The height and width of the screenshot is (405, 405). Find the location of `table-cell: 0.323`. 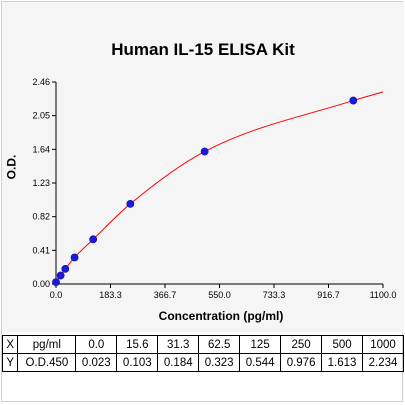

table-cell: 0.323 is located at coordinates (219, 362).